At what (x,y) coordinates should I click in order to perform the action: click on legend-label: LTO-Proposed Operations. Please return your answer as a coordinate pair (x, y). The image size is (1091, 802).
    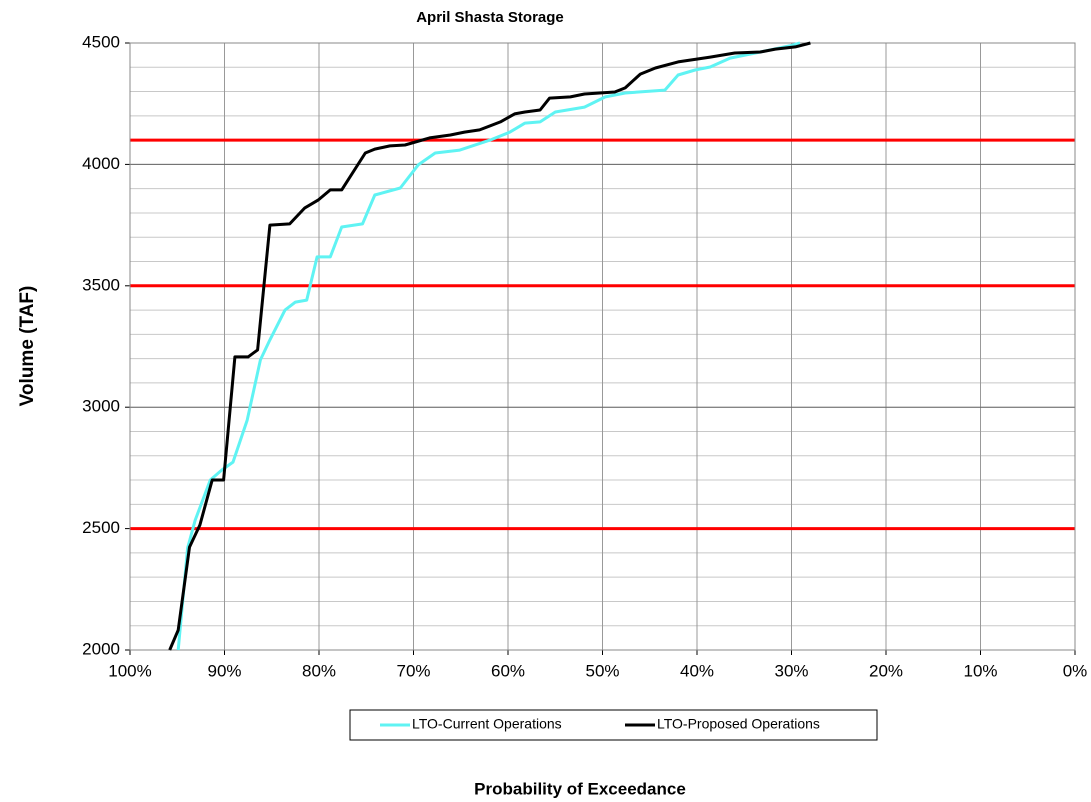
    Looking at the image, I should click on (738, 724).